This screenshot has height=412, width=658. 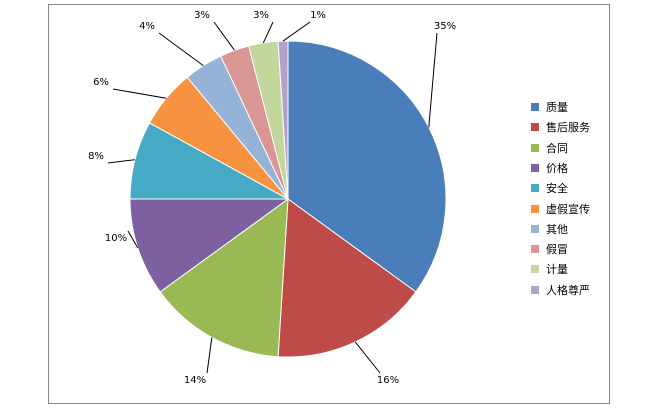 What do you see at coordinates (101, 82) in the screenshot?
I see `data-label-6: 6%` at bounding box center [101, 82].